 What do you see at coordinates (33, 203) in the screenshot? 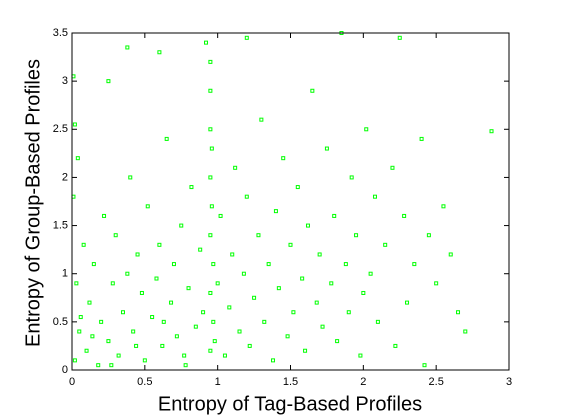
I see `y-axis-label: Entropy of Group-Based Profiles` at bounding box center [33, 203].